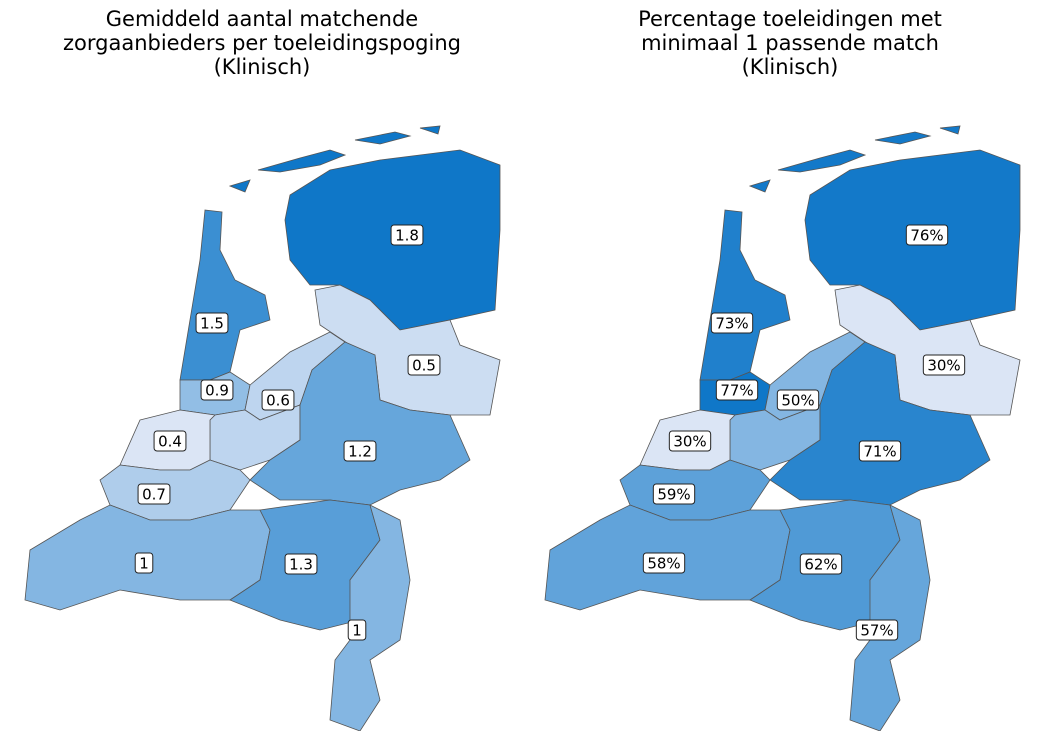  I want to click on value-label: 73%, so click(731, 324).